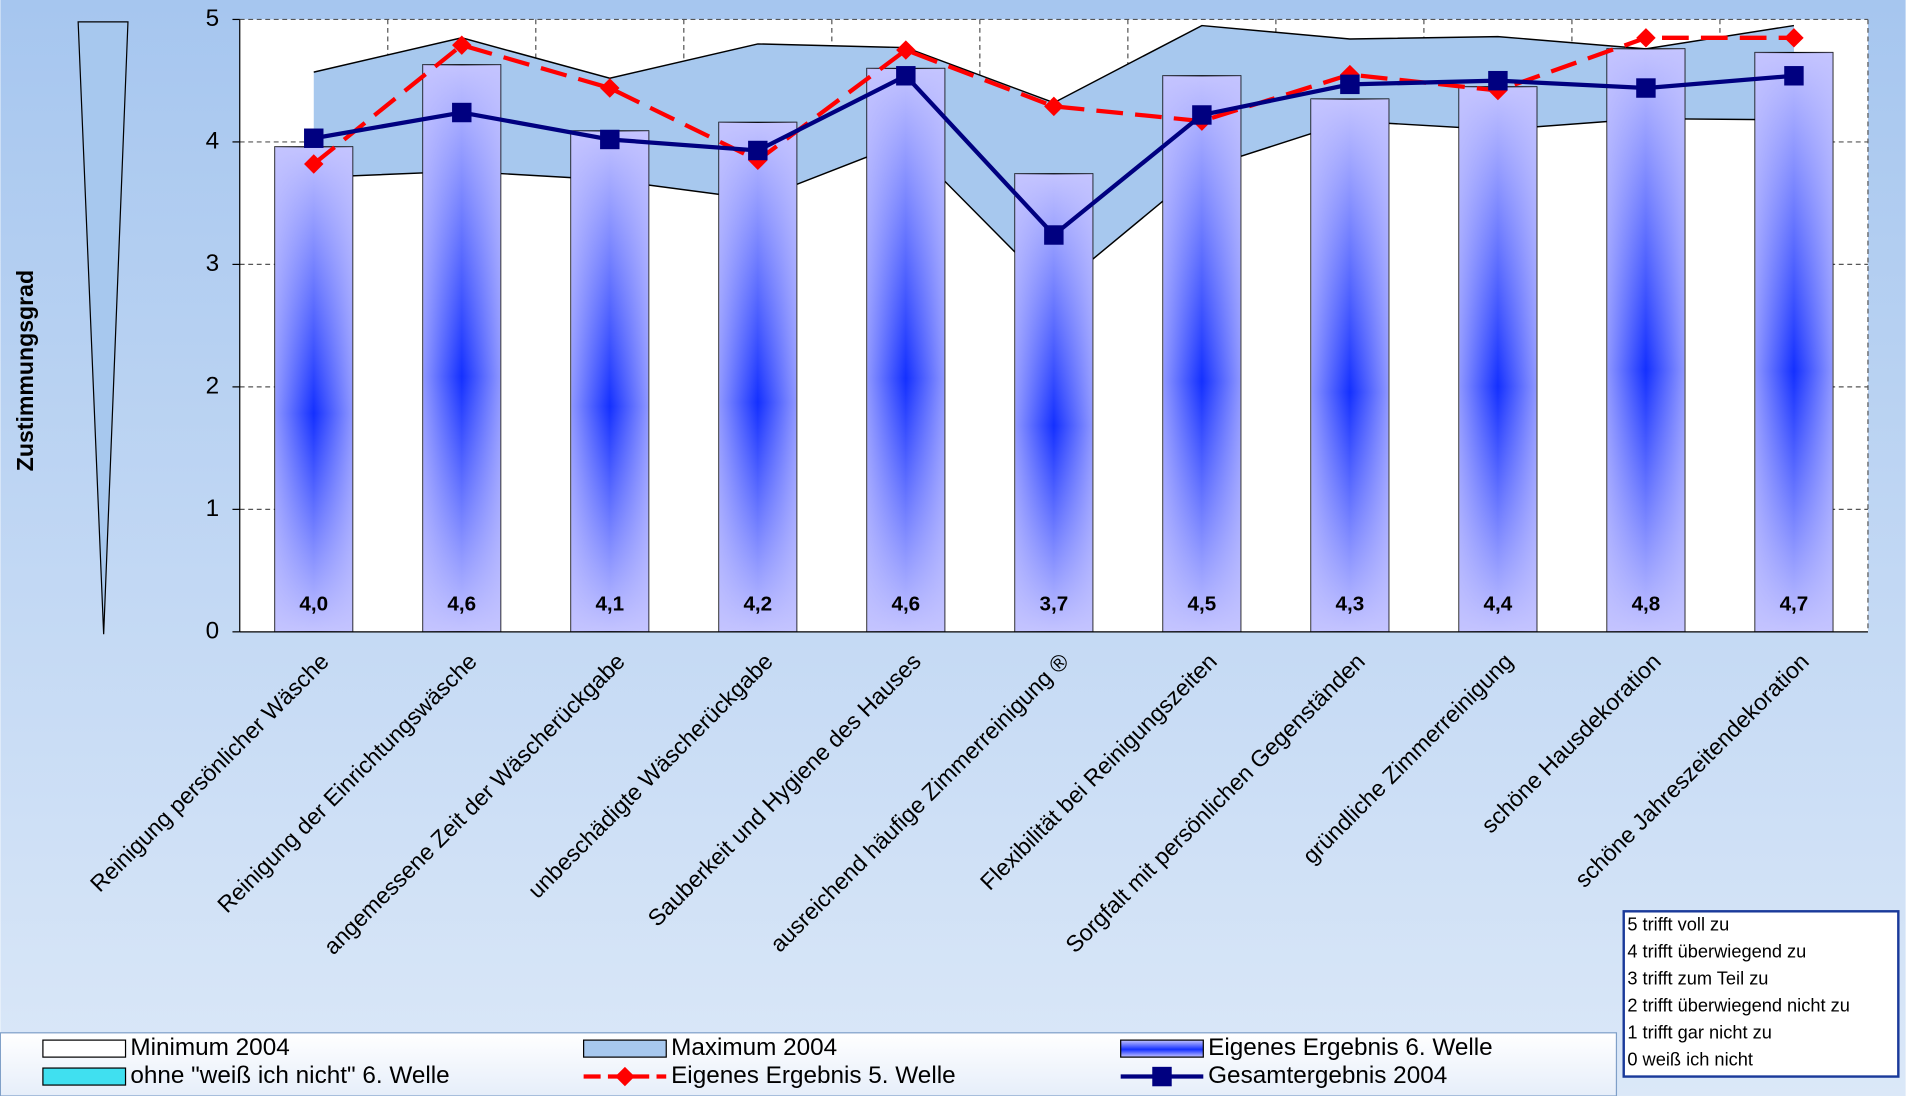  Describe the element at coordinates (609, 604) in the screenshot. I see `data-label: 4,1` at that location.